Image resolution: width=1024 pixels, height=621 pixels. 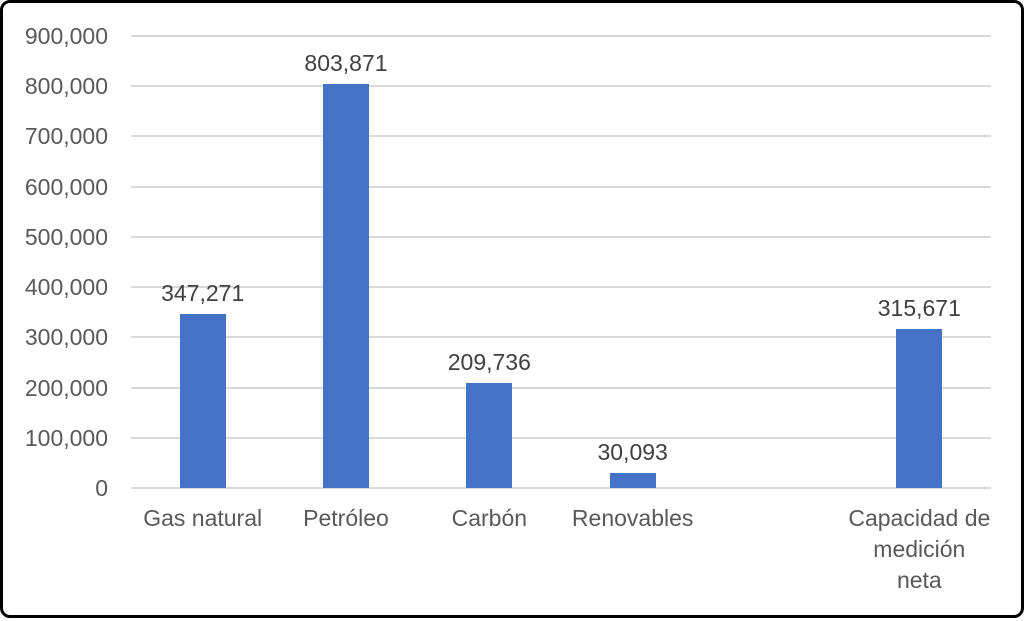 What do you see at coordinates (66, 86) in the screenshot?
I see `y-axis-tick-label: 800,000` at bounding box center [66, 86].